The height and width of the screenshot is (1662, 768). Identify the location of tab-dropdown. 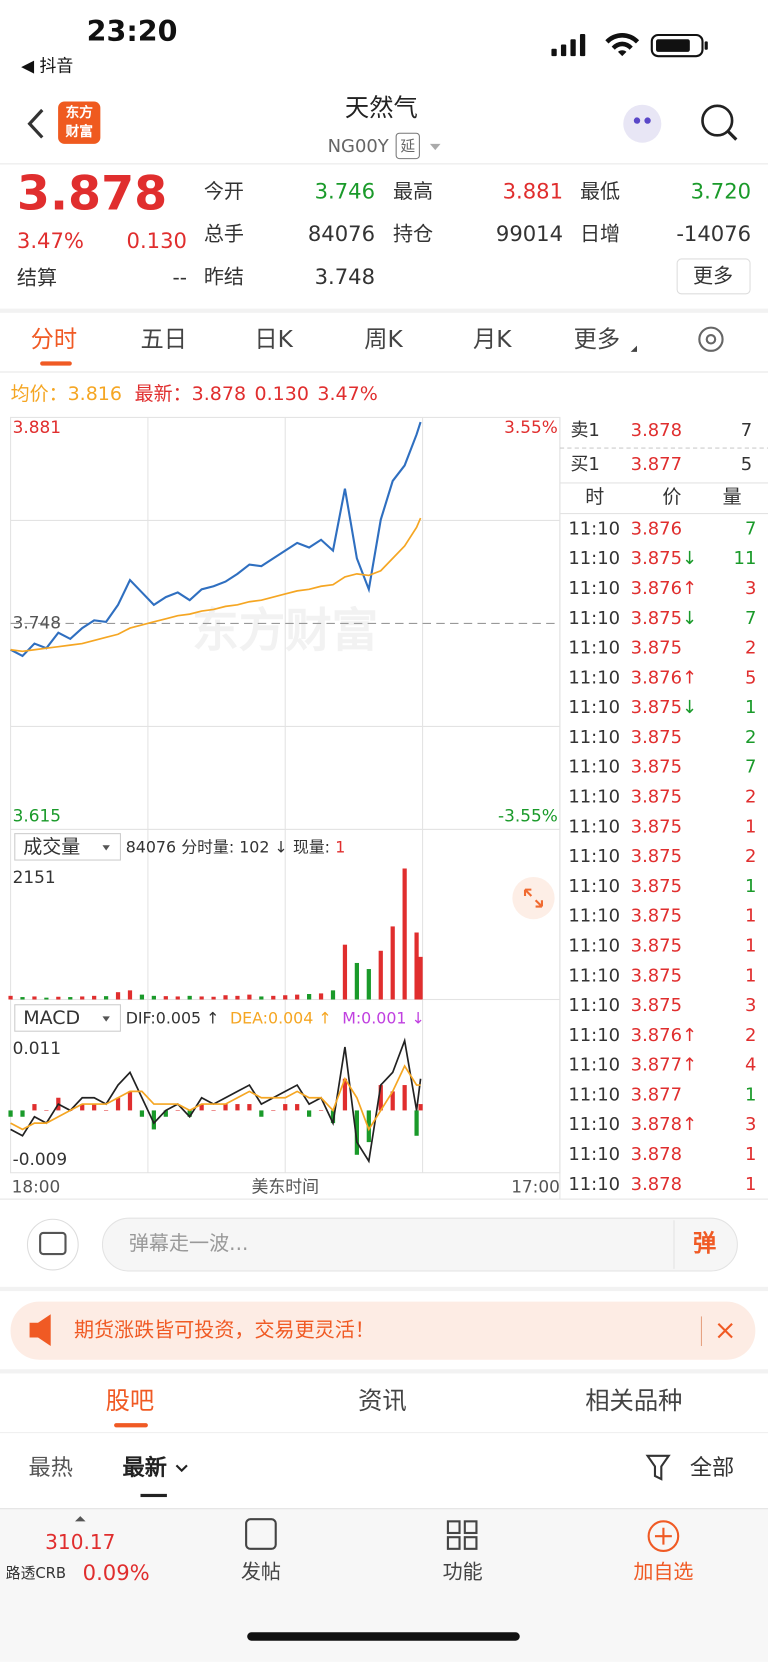
(634, 348).